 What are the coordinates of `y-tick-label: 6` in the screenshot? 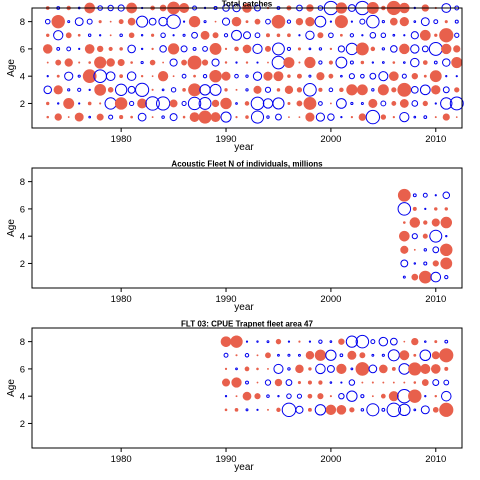 It's located at (22, 49).